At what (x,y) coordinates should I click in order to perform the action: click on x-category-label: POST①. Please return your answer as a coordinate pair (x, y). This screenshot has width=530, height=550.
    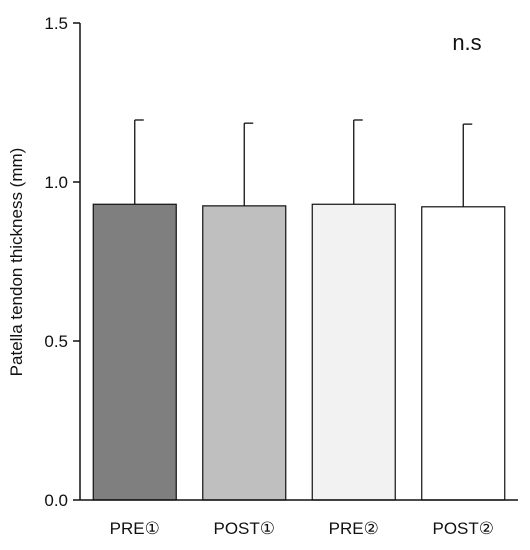
    Looking at the image, I should click on (244, 528).